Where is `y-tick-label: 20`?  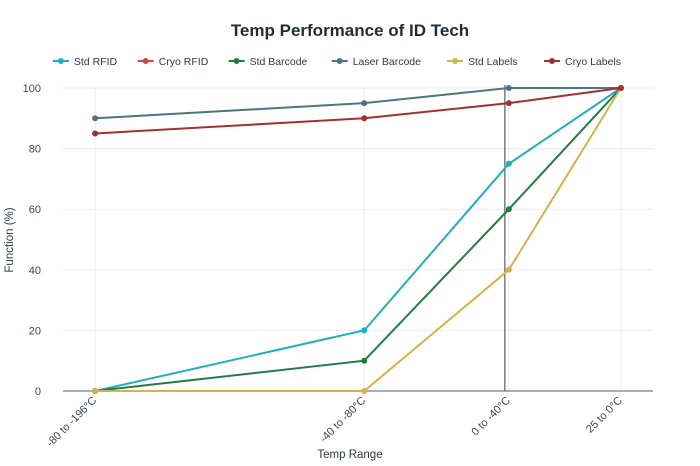 y-tick-label: 20 is located at coordinates (35, 331).